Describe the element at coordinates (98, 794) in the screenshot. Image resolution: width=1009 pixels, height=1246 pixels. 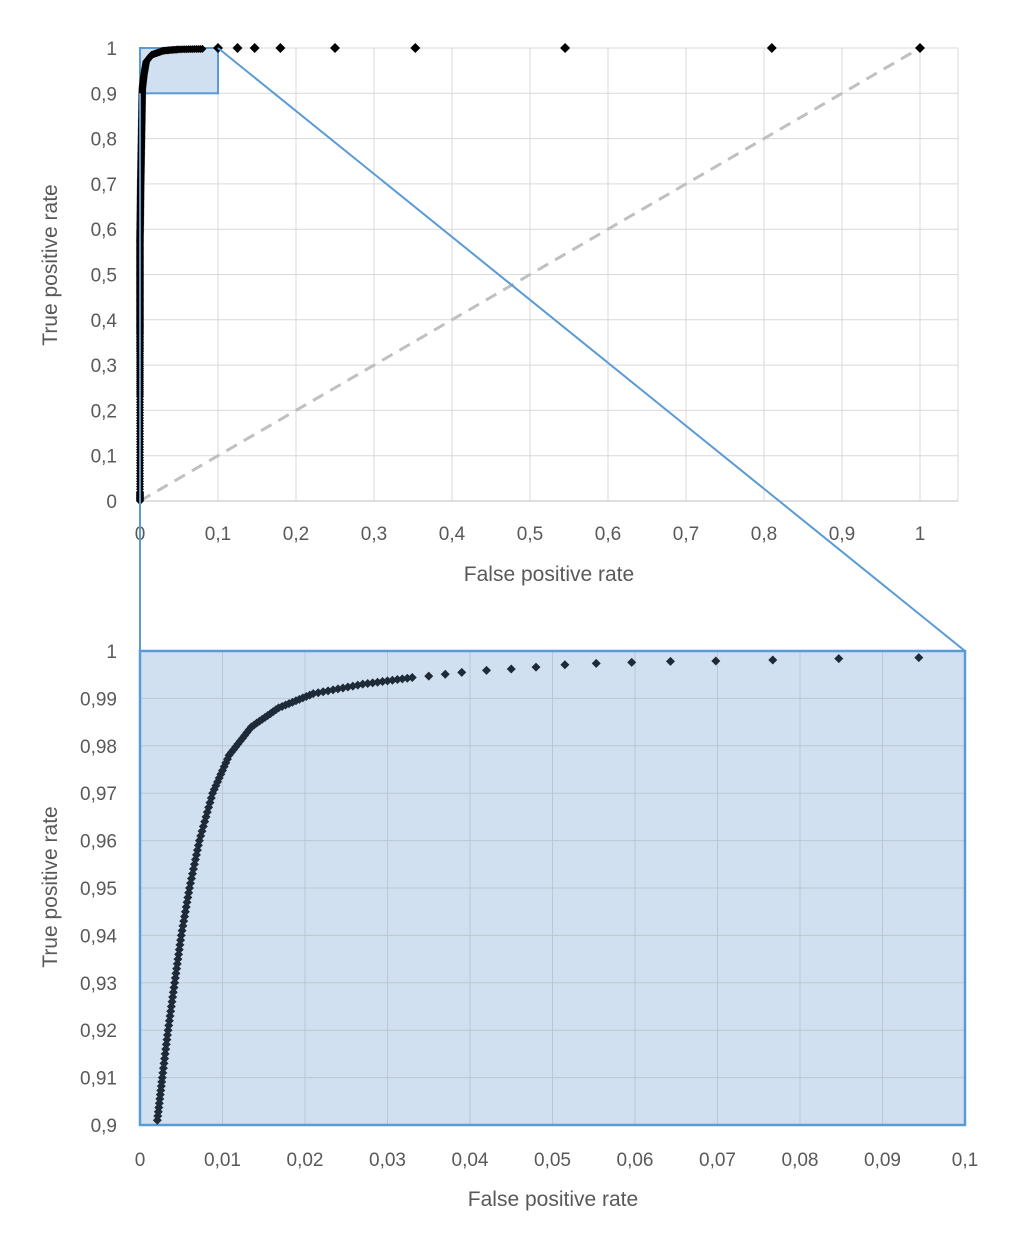
I see `roc-zoom-y-tick-label: 0,97` at that location.